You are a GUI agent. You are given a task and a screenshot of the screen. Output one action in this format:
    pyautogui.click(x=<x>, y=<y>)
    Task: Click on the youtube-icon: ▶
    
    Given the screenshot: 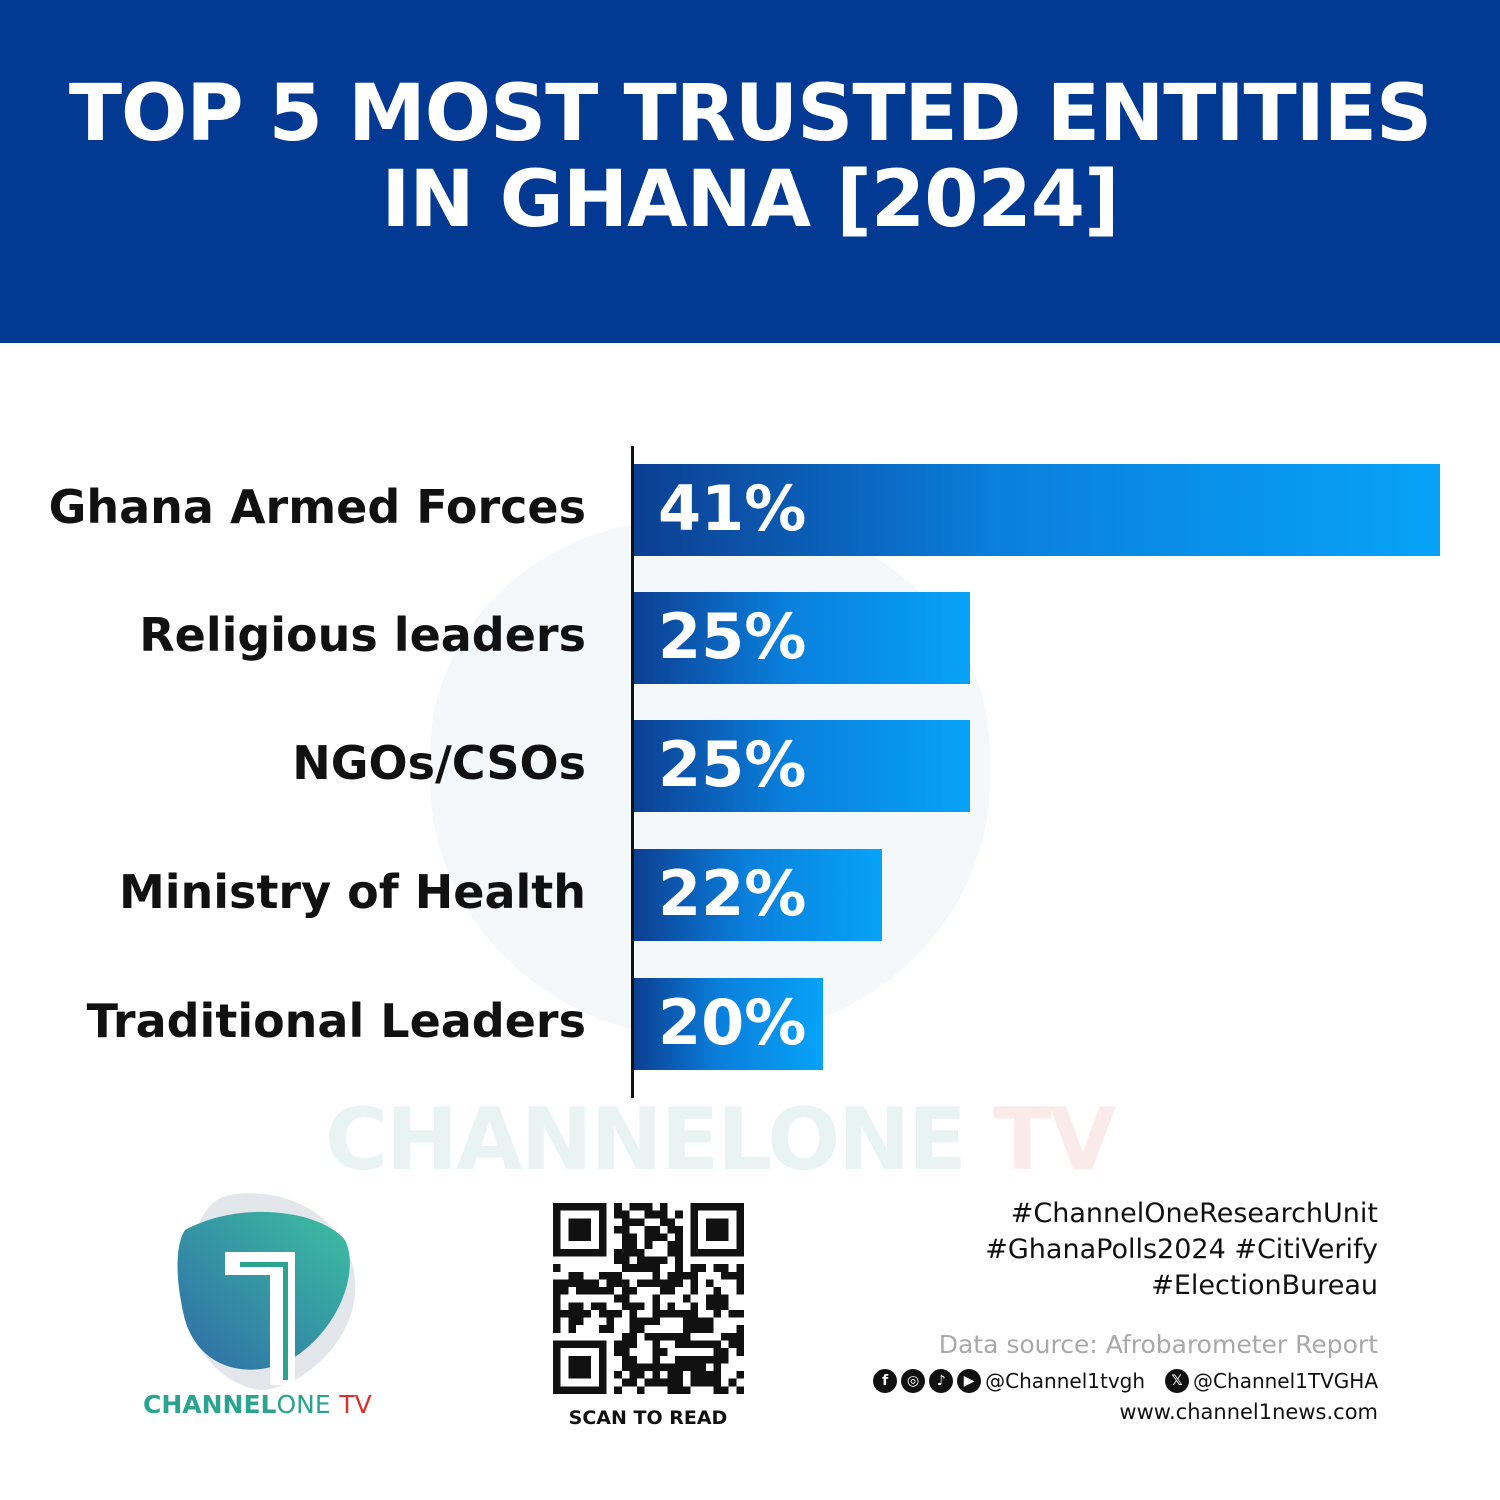 What is the action you would take?
    pyautogui.click(x=969, y=1381)
    